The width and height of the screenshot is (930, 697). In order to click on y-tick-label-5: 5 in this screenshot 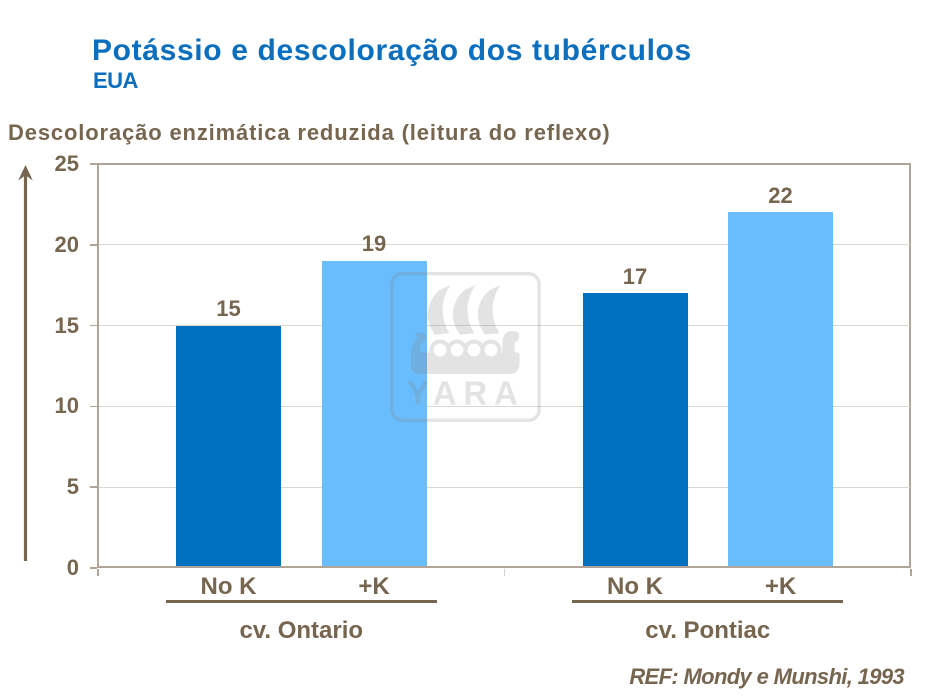, I will do `click(72, 487)`.